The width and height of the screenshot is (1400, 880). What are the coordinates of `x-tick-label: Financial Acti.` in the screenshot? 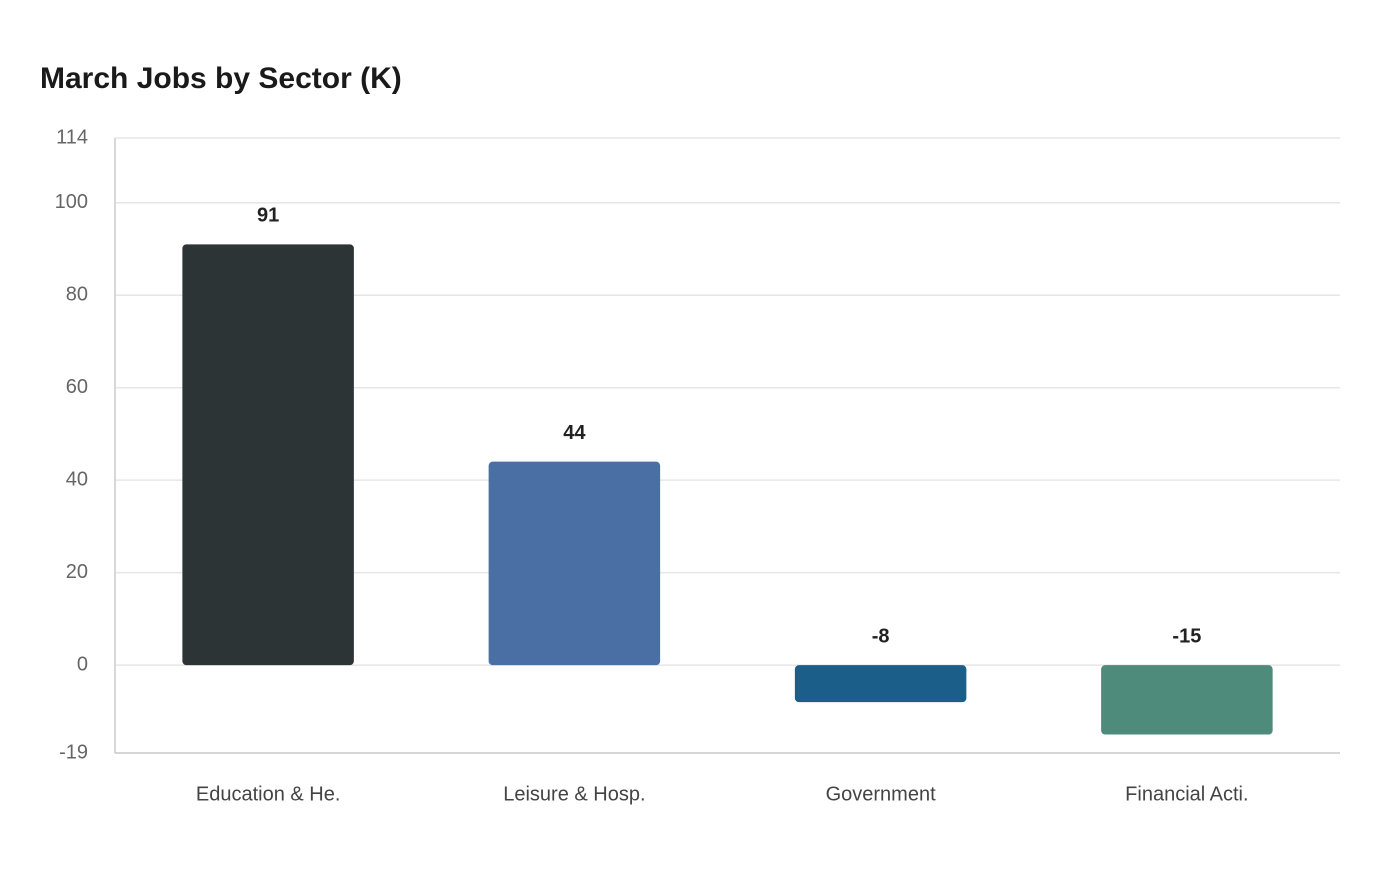 It's located at (1186, 794).